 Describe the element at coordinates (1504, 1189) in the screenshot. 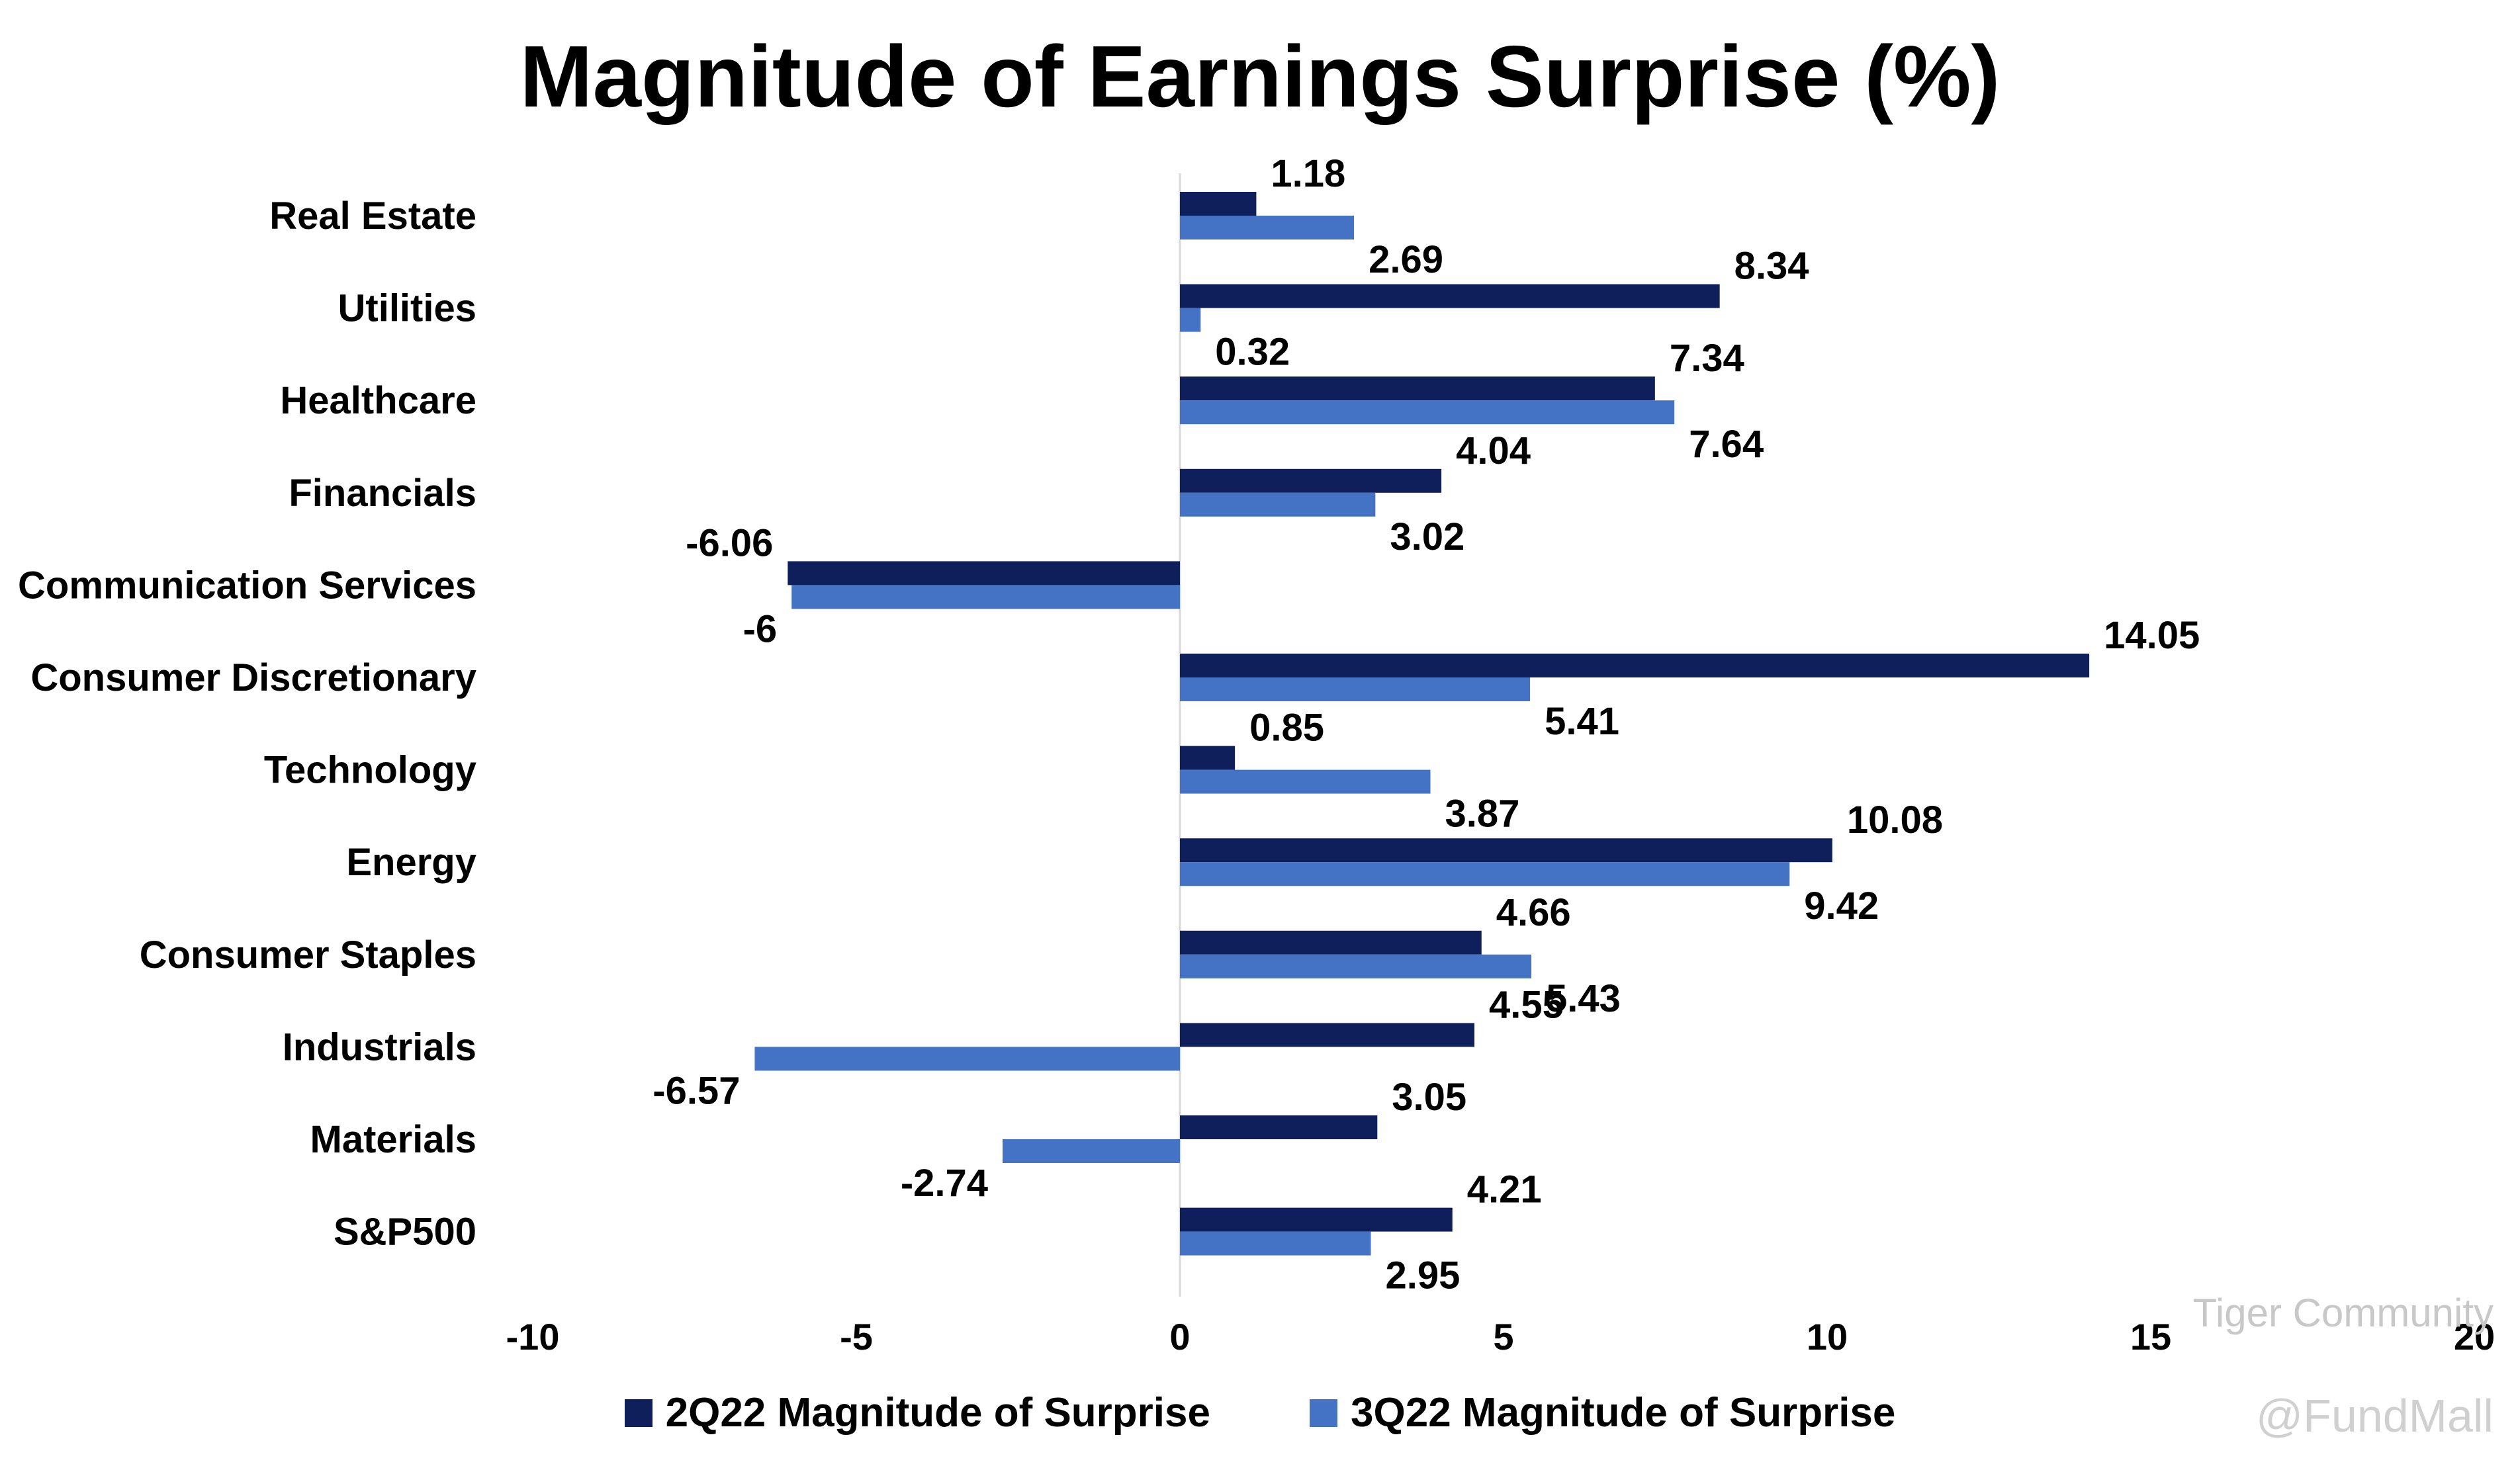

I see `data-label-2q22-s-p500: 4.21` at that location.